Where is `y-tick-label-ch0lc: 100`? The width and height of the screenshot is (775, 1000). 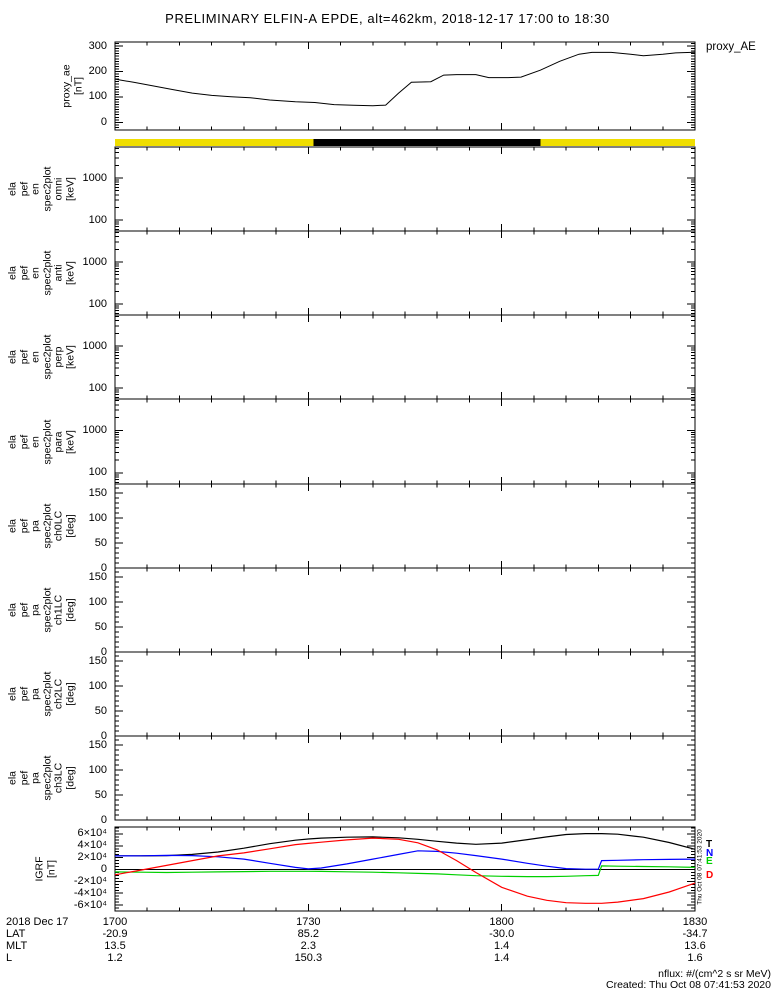
y-tick-label-ch0lc: 100 is located at coordinates (97, 517).